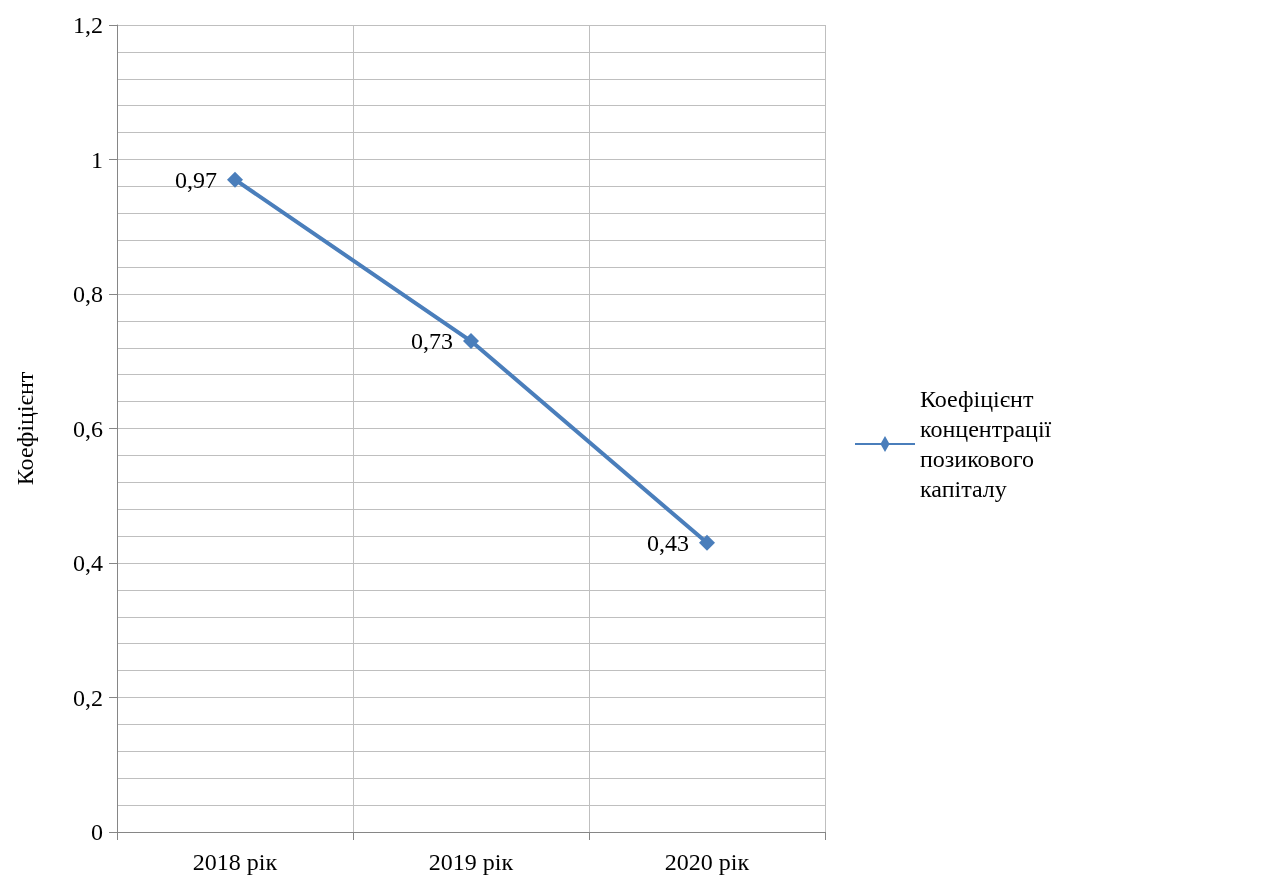 The width and height of the screenshot is (1275, 888). Describe the element at coordinates (432, 341) in the screenshot. I see `text: 0,73` at that location.